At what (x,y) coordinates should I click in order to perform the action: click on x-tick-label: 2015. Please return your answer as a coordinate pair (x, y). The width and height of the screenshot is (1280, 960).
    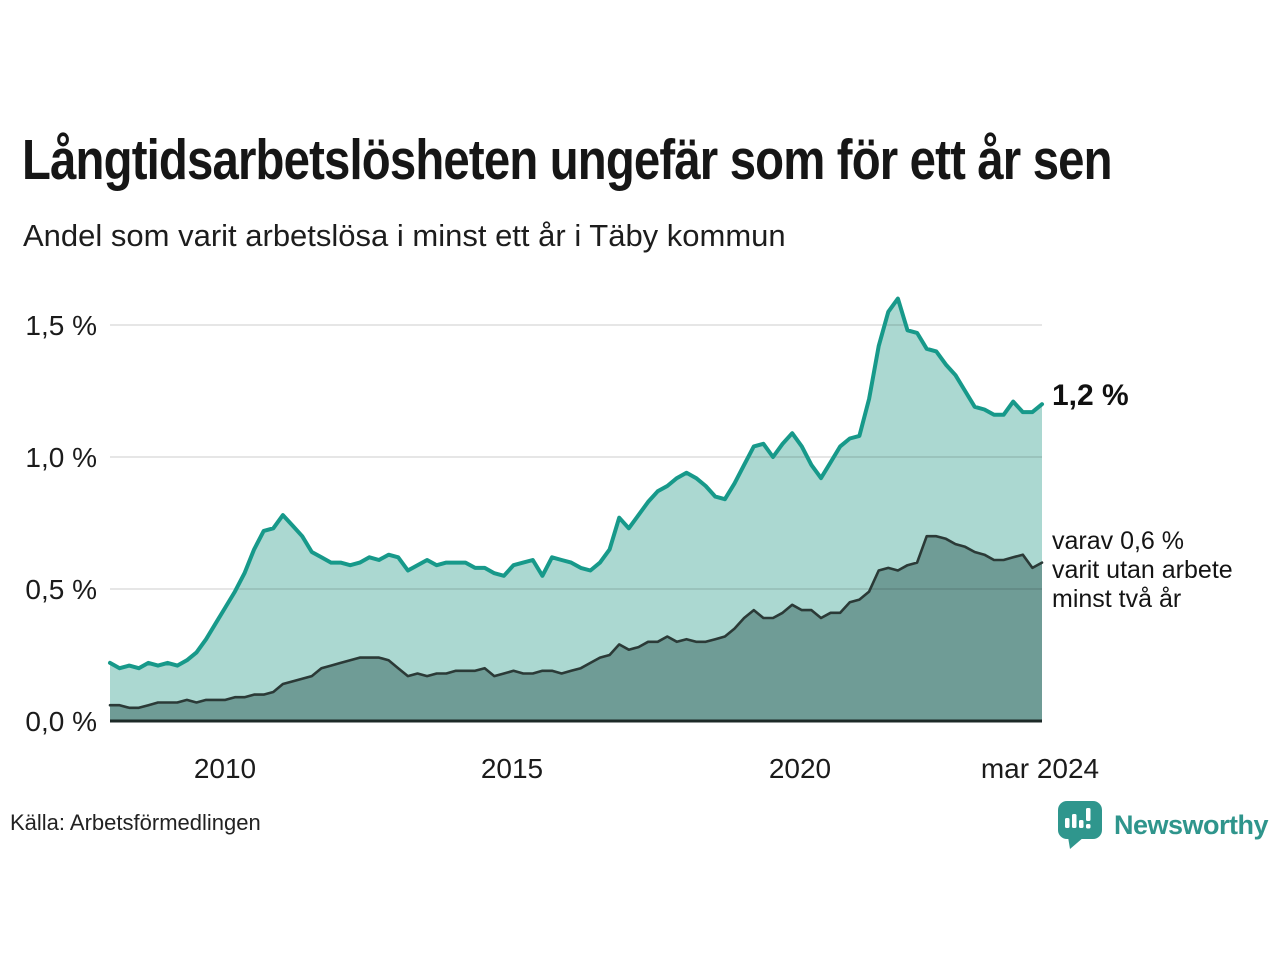
    Looking at the image, I should click on (512, 768).